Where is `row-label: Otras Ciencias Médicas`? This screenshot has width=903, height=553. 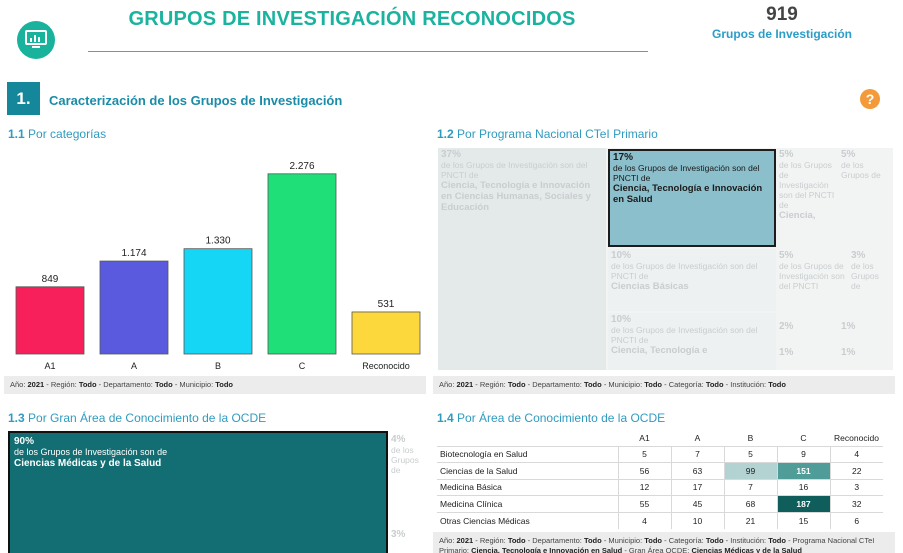 row-label: Otras Ciencias Médicas is located at coordinates (527, 520).